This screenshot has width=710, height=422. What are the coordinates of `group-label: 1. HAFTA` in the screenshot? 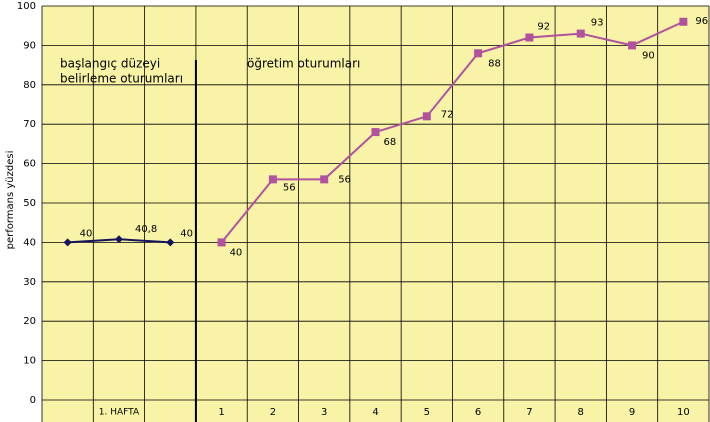 It's located at (119, 413).